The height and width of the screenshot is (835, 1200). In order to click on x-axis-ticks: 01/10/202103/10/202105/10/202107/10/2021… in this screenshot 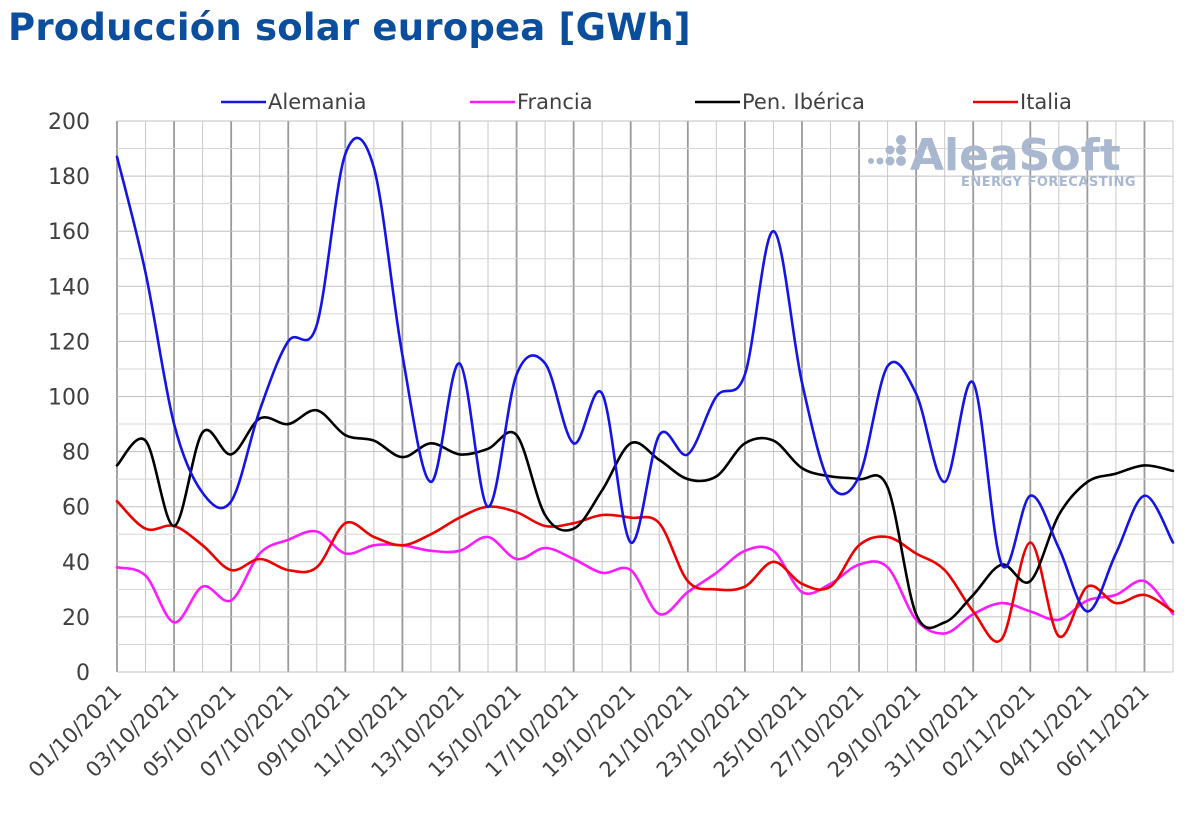, I will do `click(589, 731)`.